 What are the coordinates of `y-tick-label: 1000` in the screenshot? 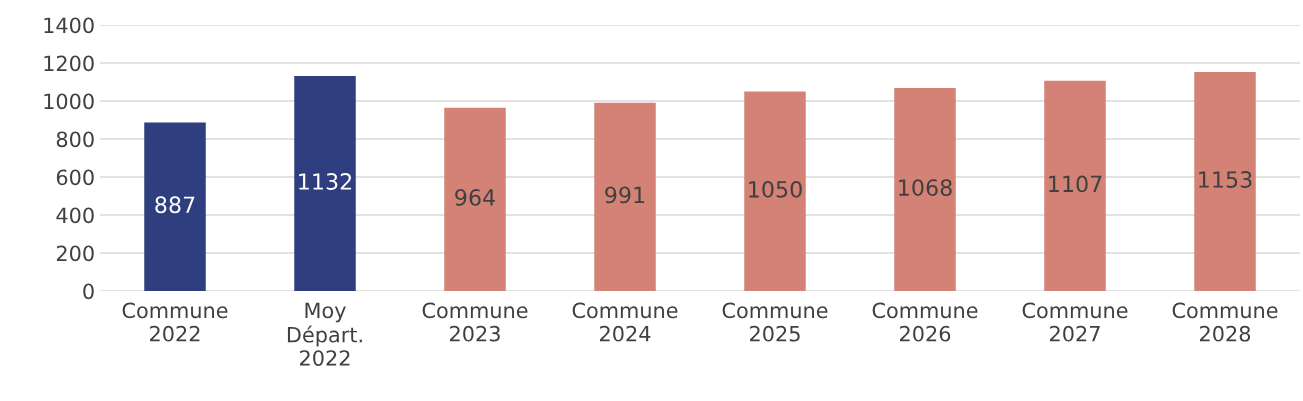 It's located at (69, 101).